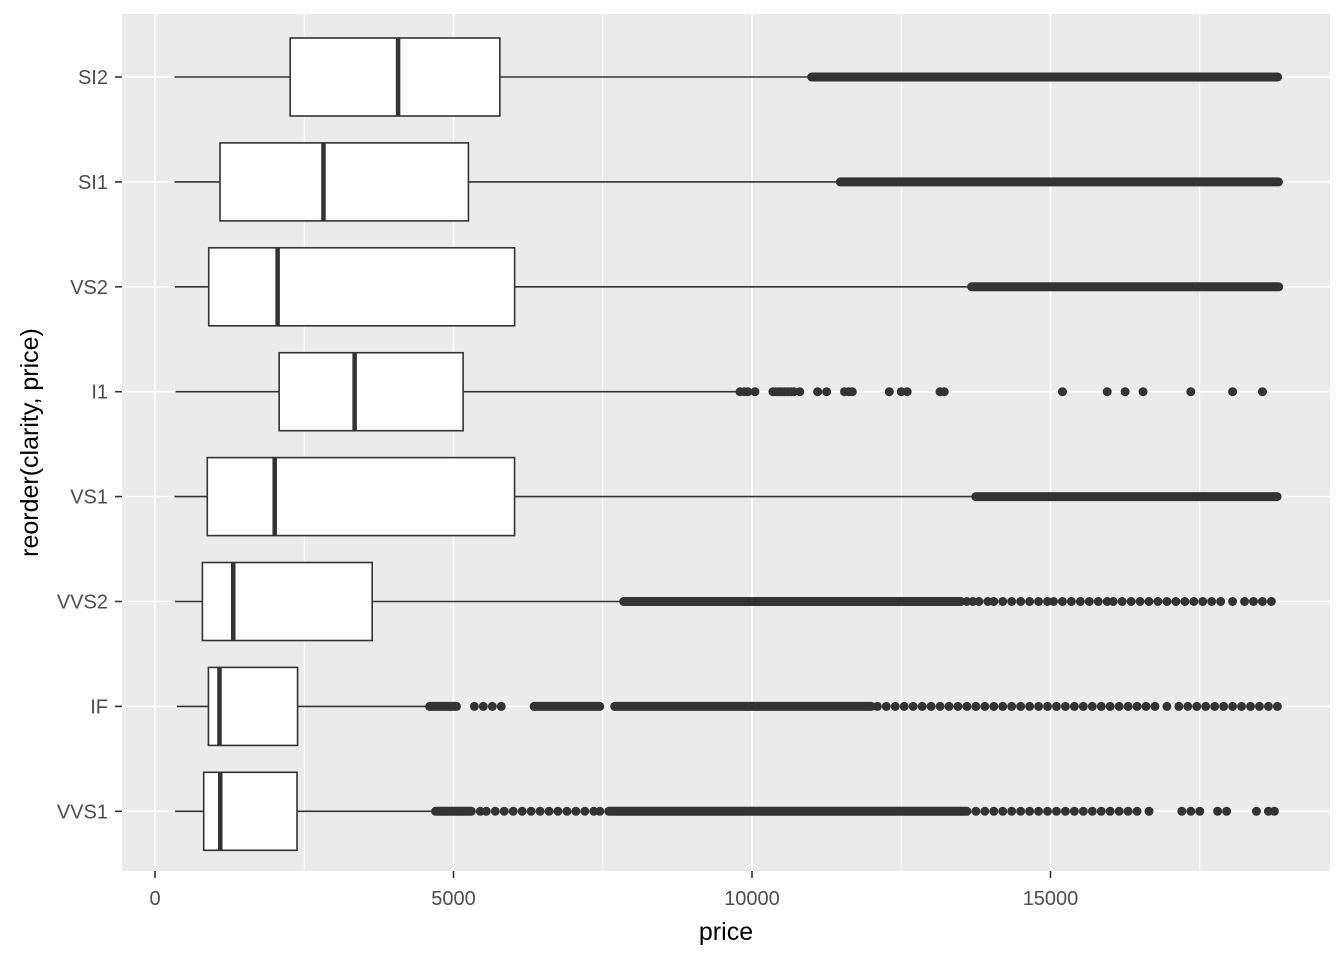 The width and height of the screenshot is (1344, 960). Describe the element at coordinates (82, 603) in the screenshot. I see `y-tick-label: VVS2` at that location.